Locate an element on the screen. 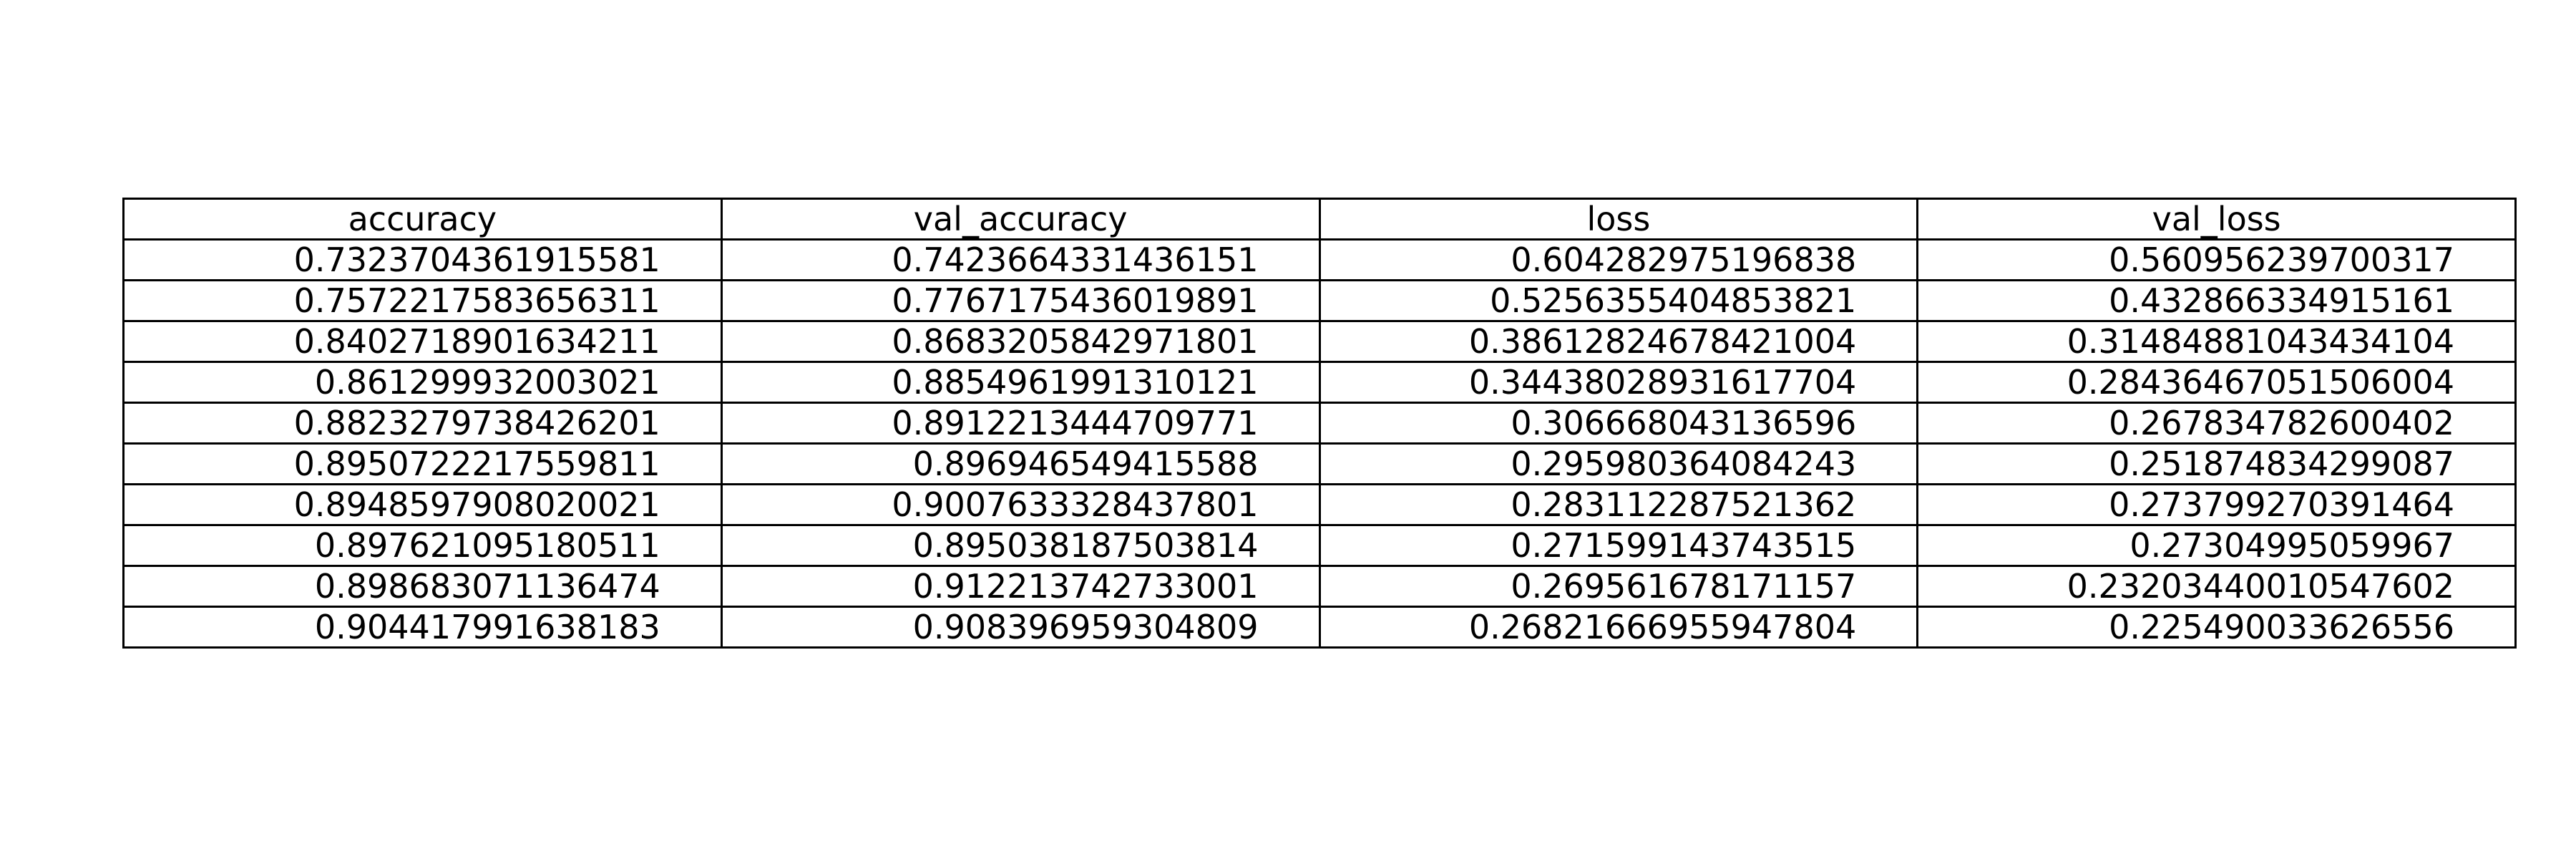  table-cell-val-accuracy: 0.896946549415588 is located at coordinates (1020, 464).